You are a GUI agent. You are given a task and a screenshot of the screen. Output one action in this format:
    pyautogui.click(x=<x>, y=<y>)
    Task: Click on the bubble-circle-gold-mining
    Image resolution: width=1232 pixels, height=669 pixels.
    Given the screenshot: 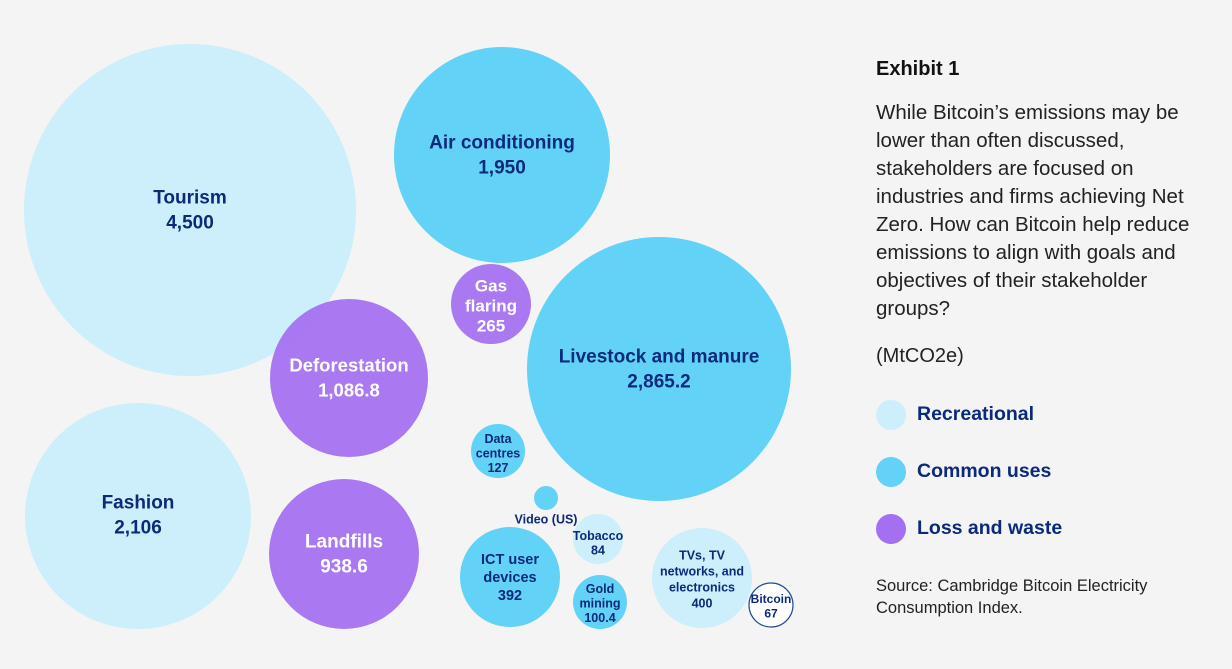 What is the action you would take?
    pyautogui.click(x=600, y=602)
    